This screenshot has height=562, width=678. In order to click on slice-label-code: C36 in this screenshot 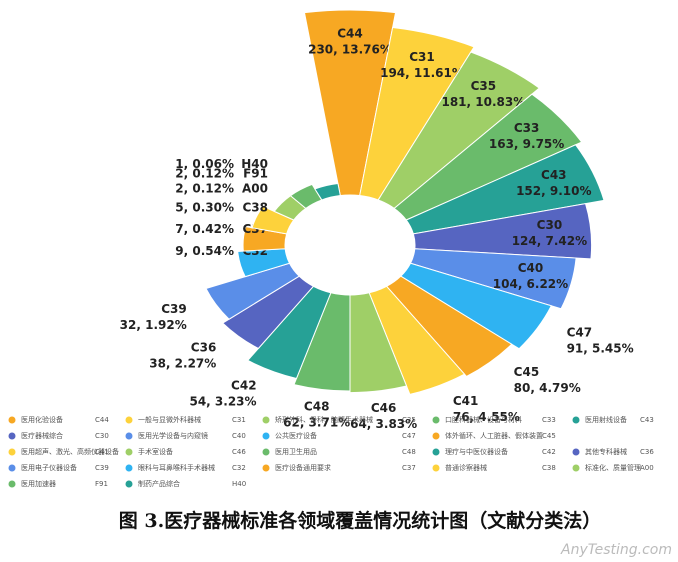, I will do `click(204, 347)`.